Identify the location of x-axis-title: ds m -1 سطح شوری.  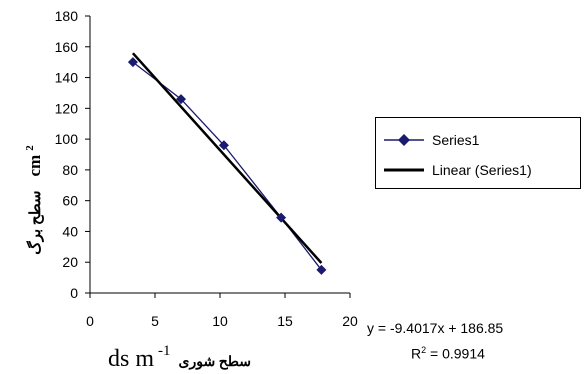
(179, 357).